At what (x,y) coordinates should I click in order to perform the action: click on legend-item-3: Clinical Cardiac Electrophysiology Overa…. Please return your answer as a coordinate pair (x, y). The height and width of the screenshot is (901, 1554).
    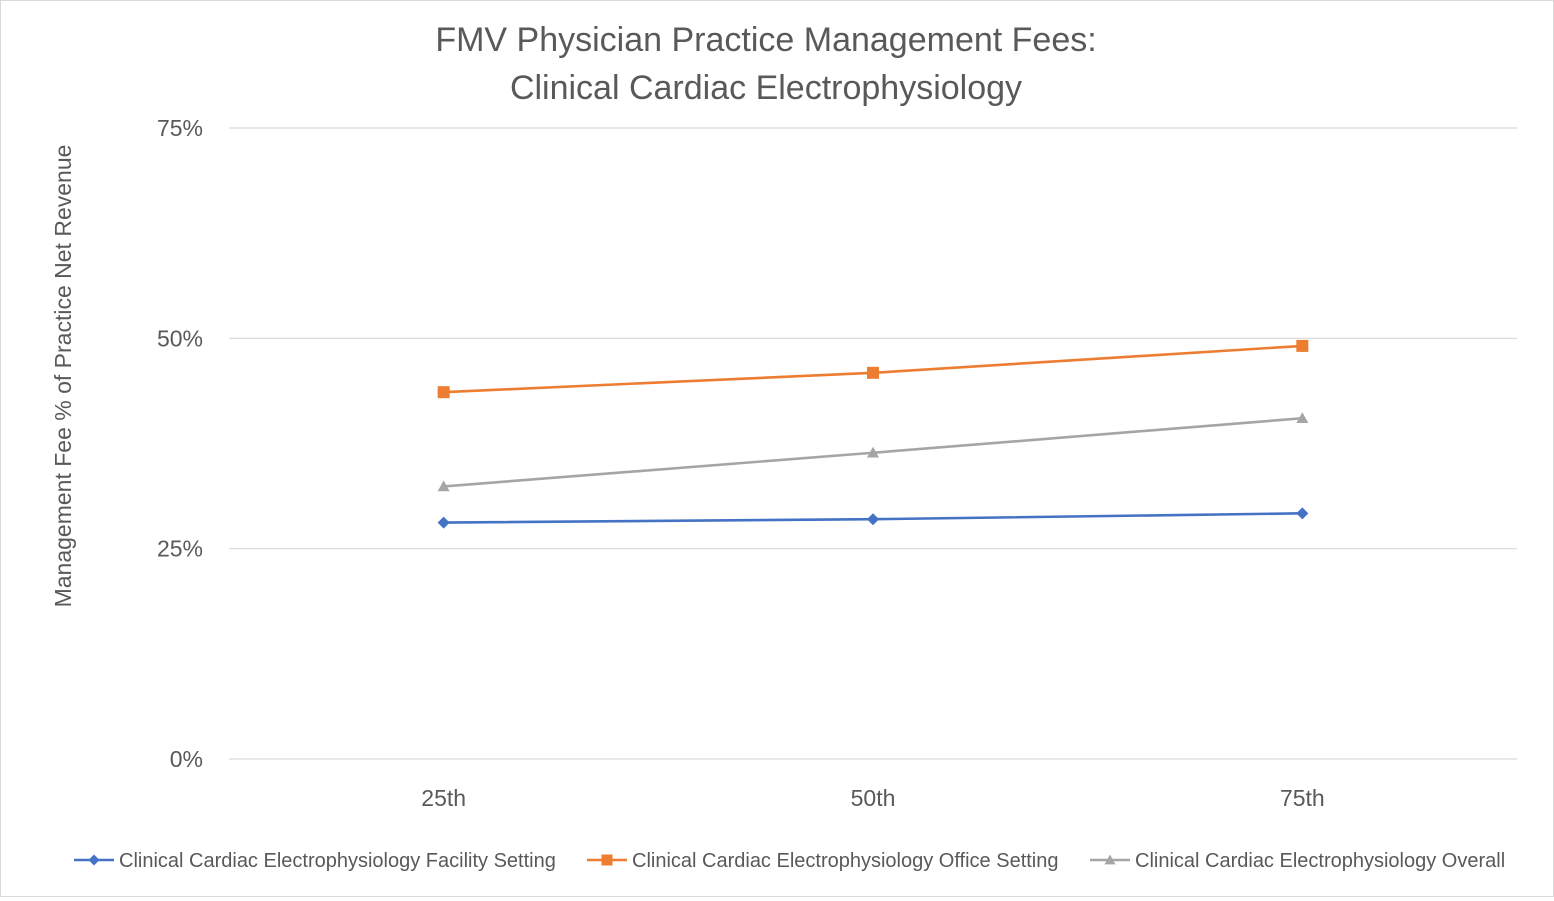
    Looking at the image, I should click on (1297, 861).